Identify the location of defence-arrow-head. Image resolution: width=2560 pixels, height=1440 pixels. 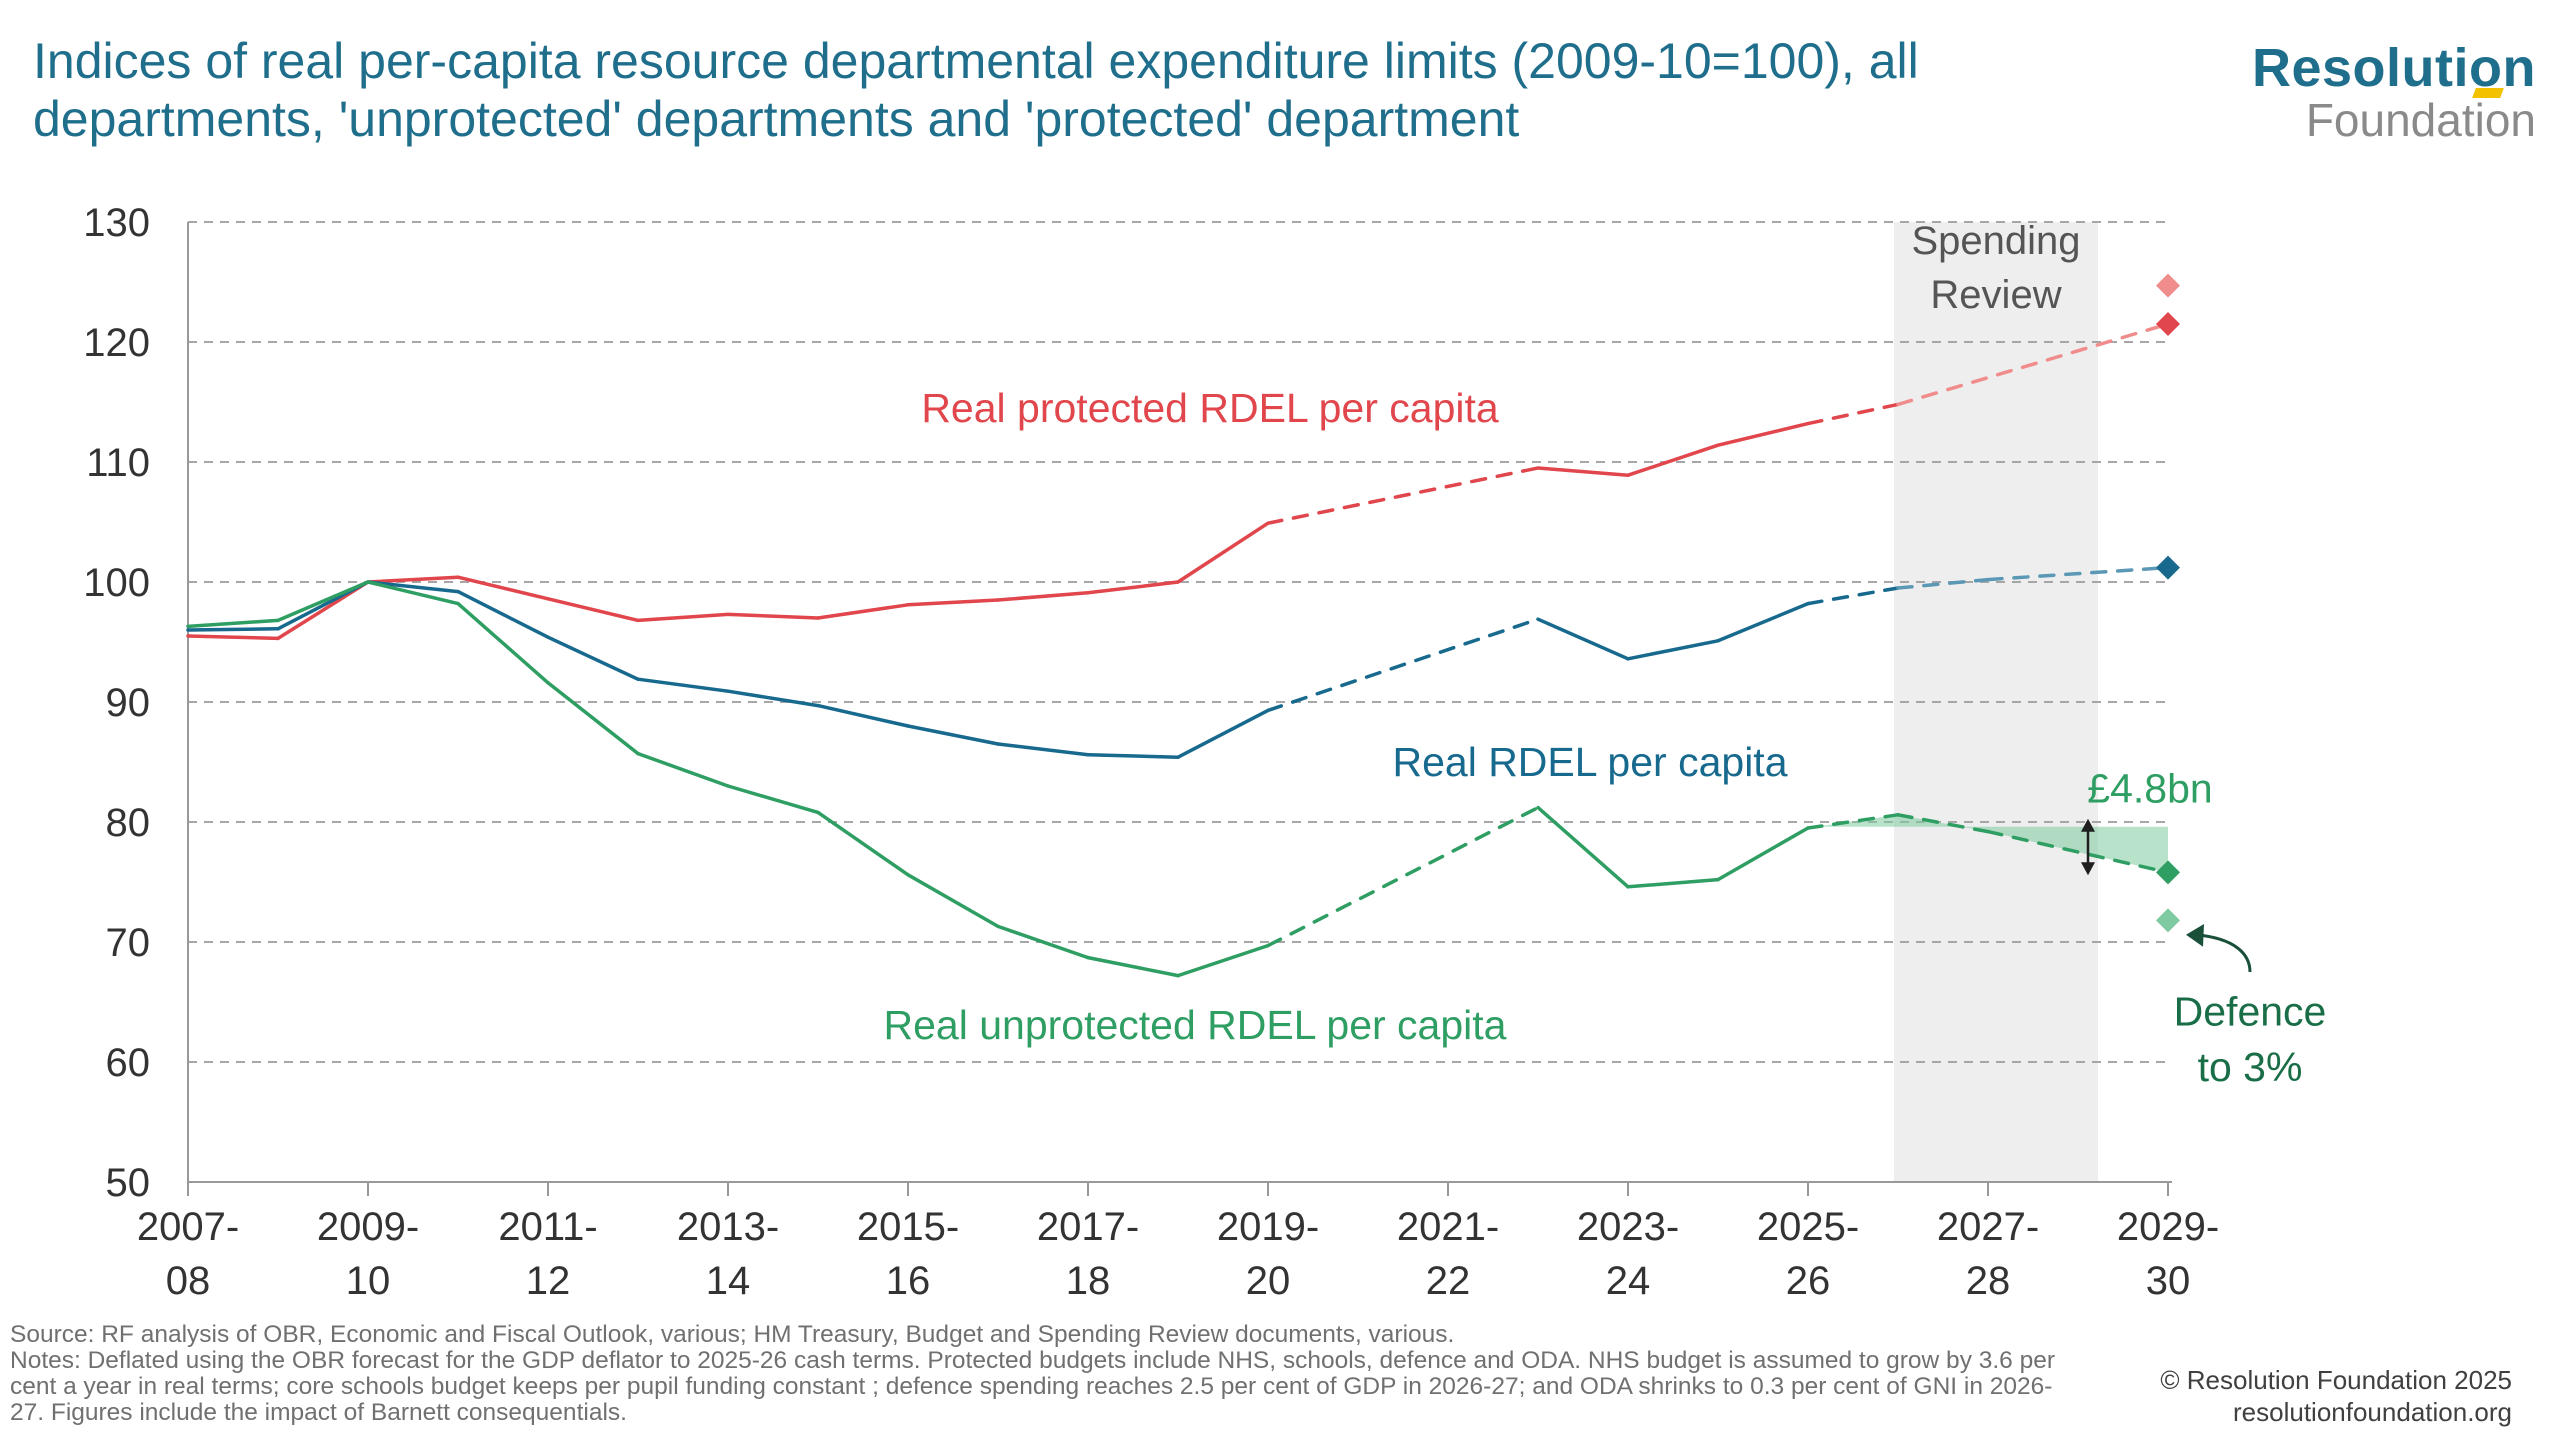
(2195, 935).